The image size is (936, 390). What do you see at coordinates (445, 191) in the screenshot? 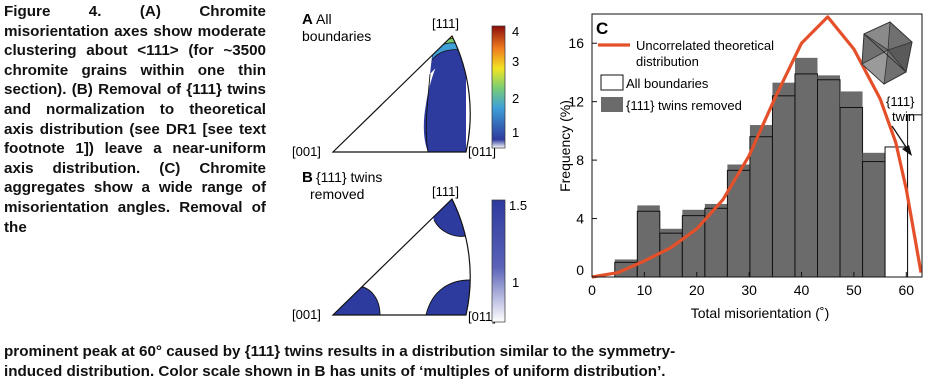
I see `panel-b-corner-111: [111]` at bounding box center [445, 191].